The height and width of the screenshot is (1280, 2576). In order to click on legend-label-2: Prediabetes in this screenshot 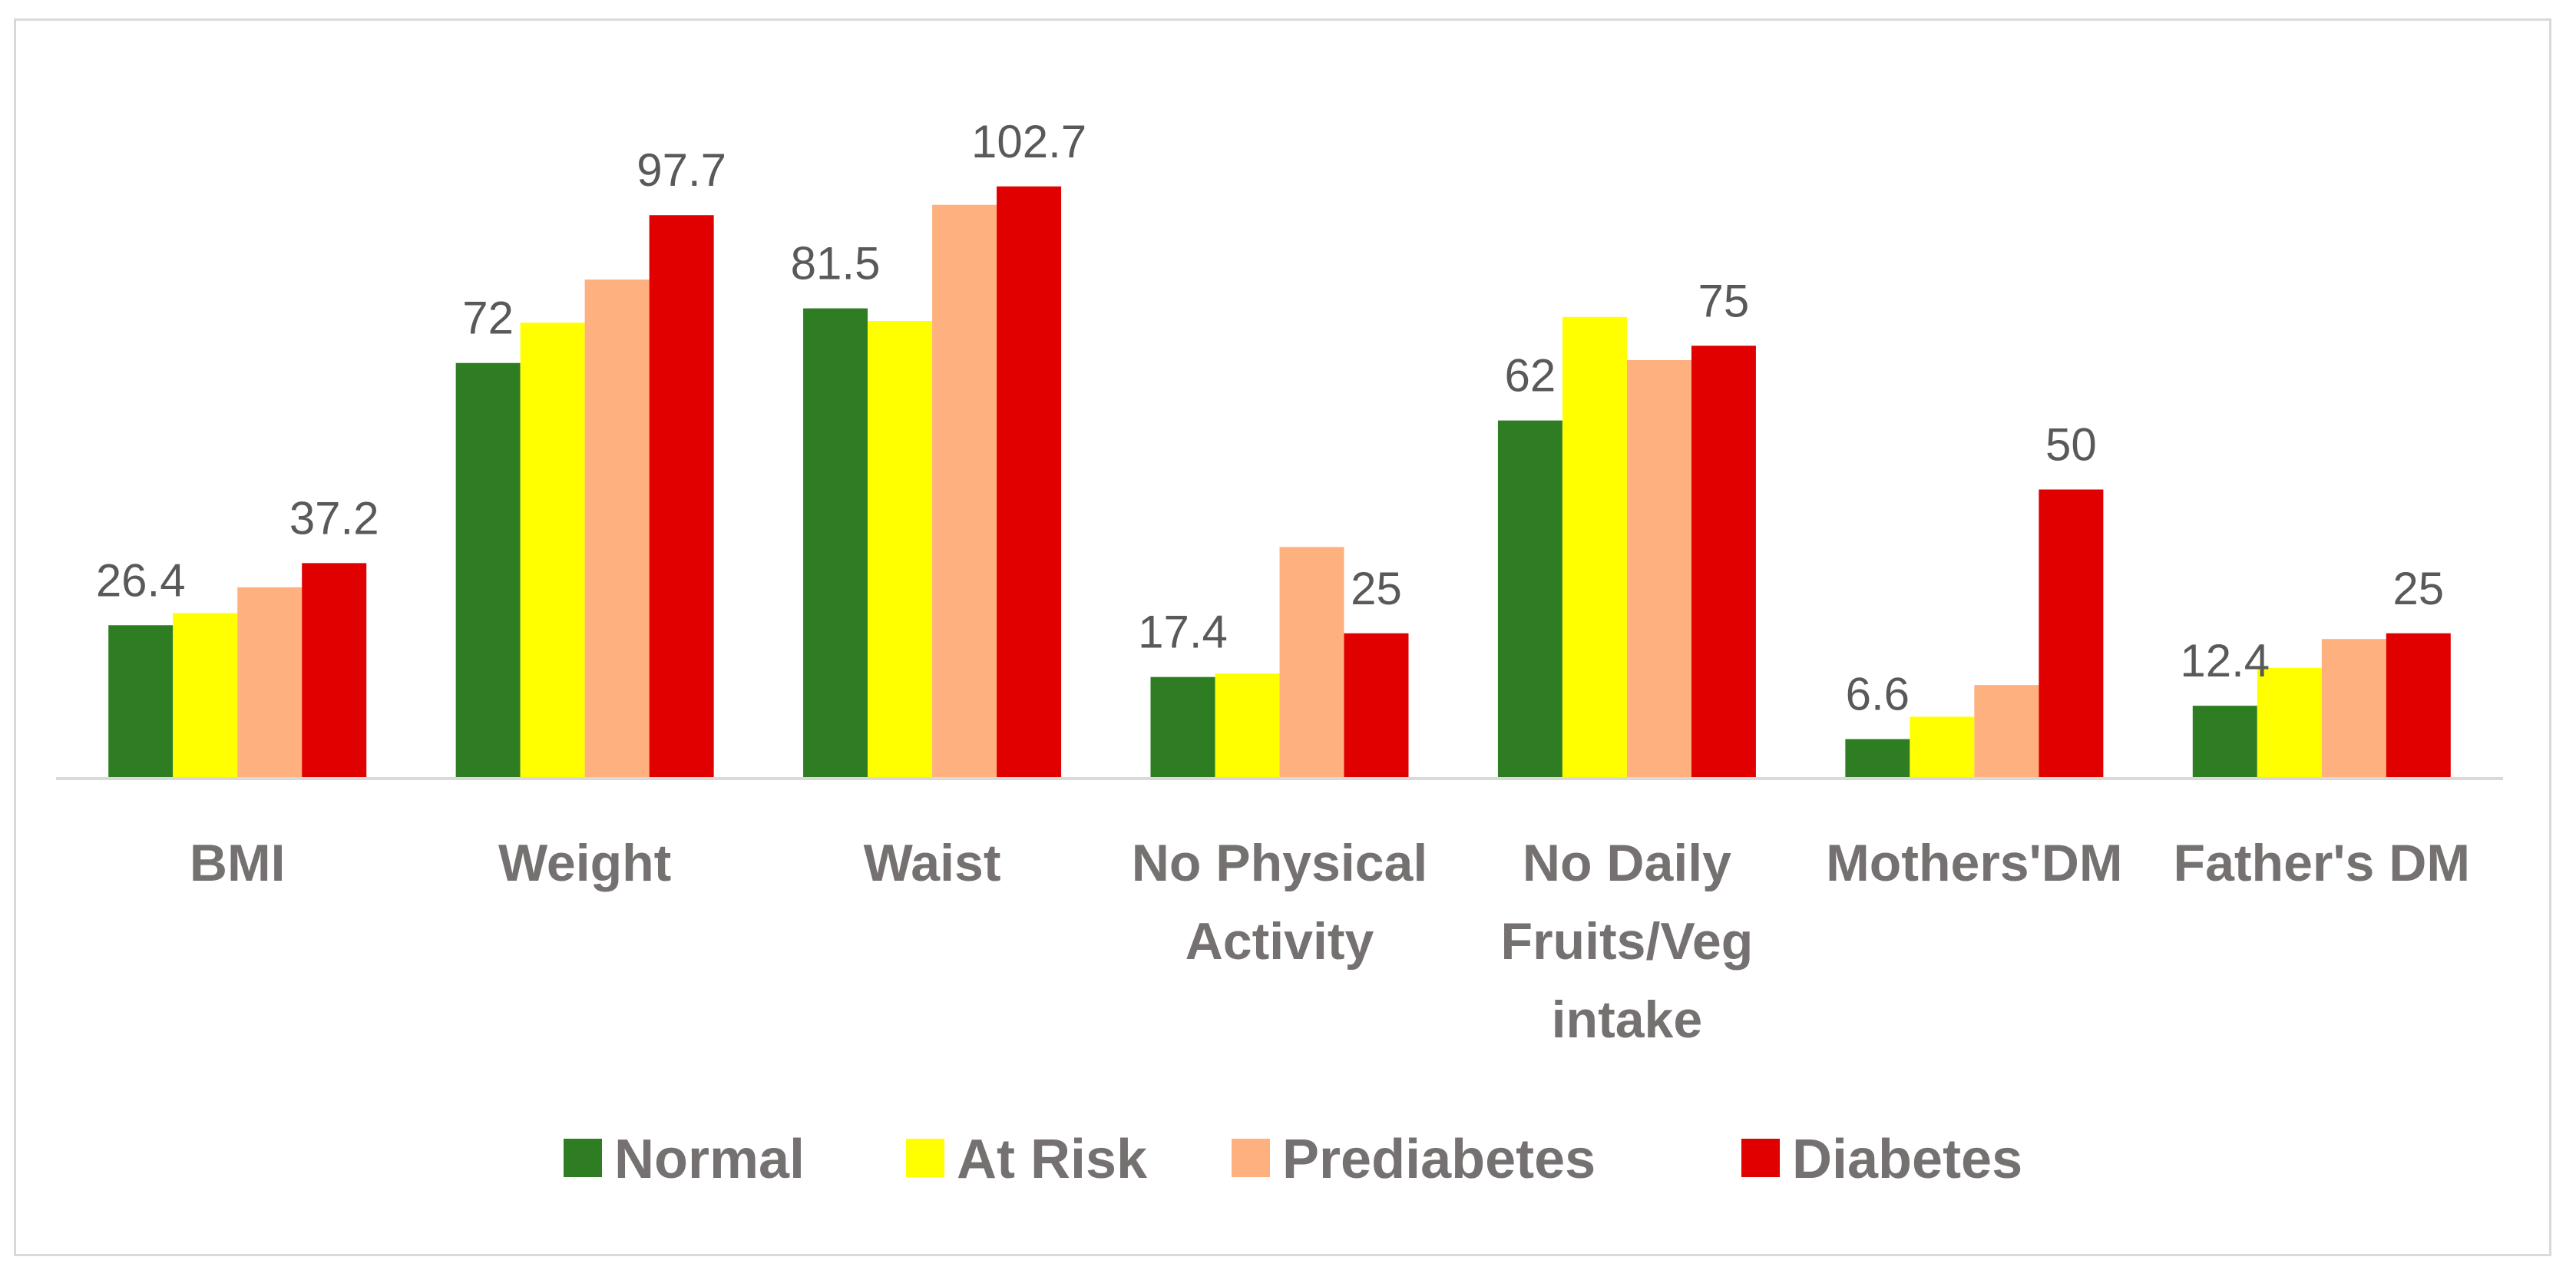, I will do `click(1439, 1159)`.